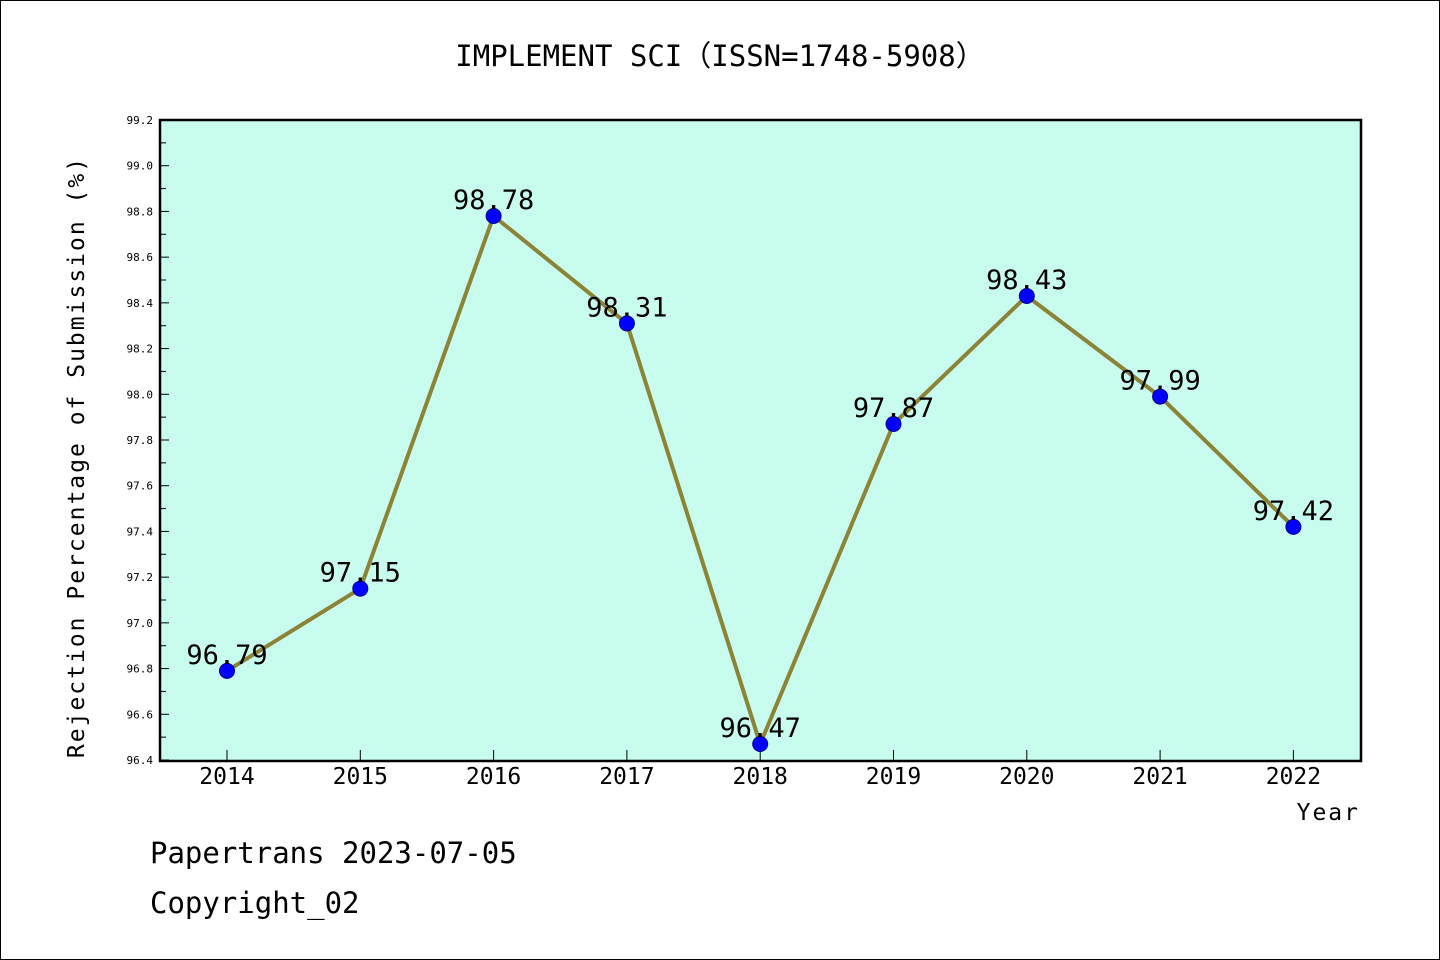 This screenshot has width=1440, height=960. I want to click on footer-date: Papertrans 2023-07-05, so click(333, 853).